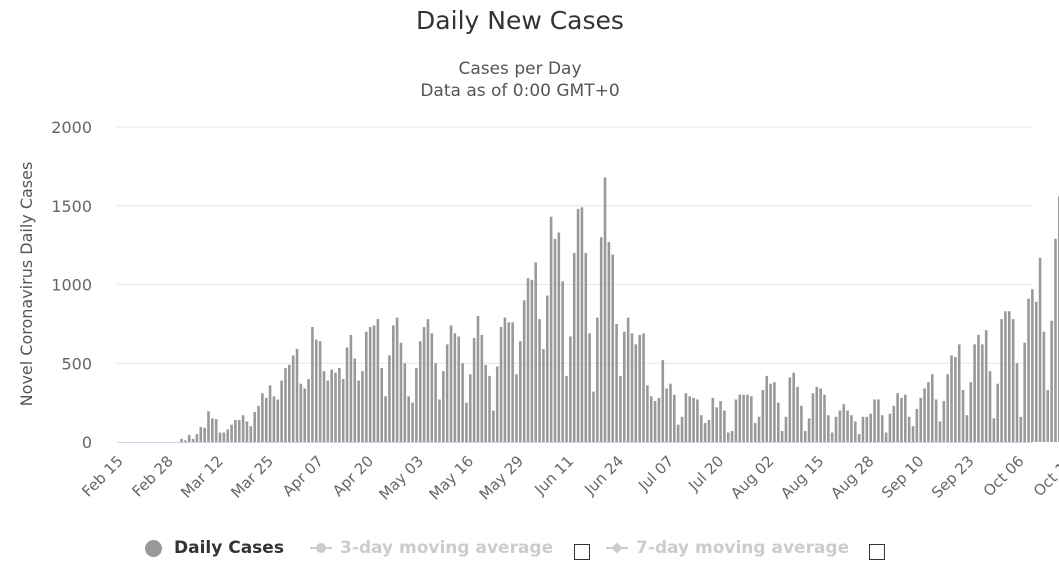 The height and width of the screenshot is (575, 1059). I want to click on legend-item-3-day-average: 3-day moving average, so click(431, 548).